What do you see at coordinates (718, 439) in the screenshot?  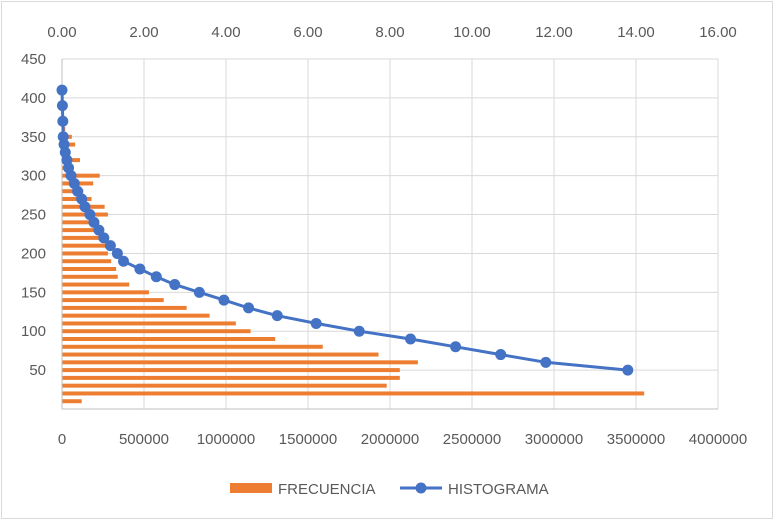 I see `x-tick-label-bottom: 4000000` at bounding box center [718, 439].